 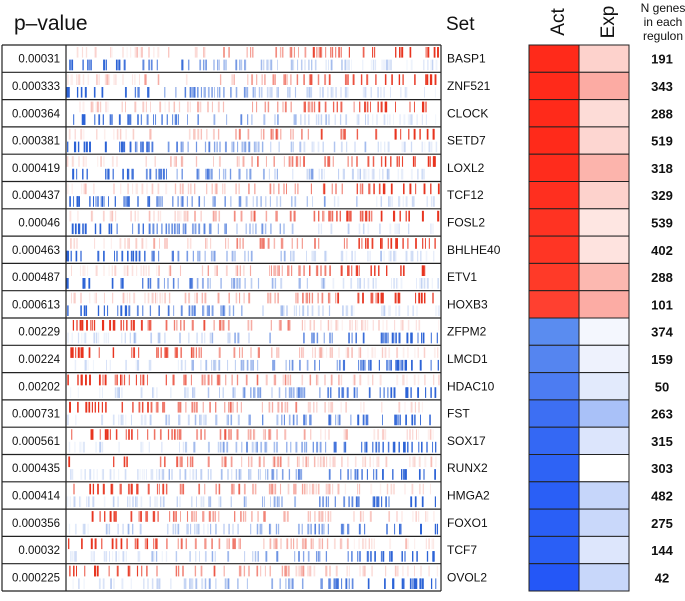 What do you see at coordinates (36, 251) in the screenshot?
I see `pvalue-label: 0.000463` at bounding box center [36, 251].